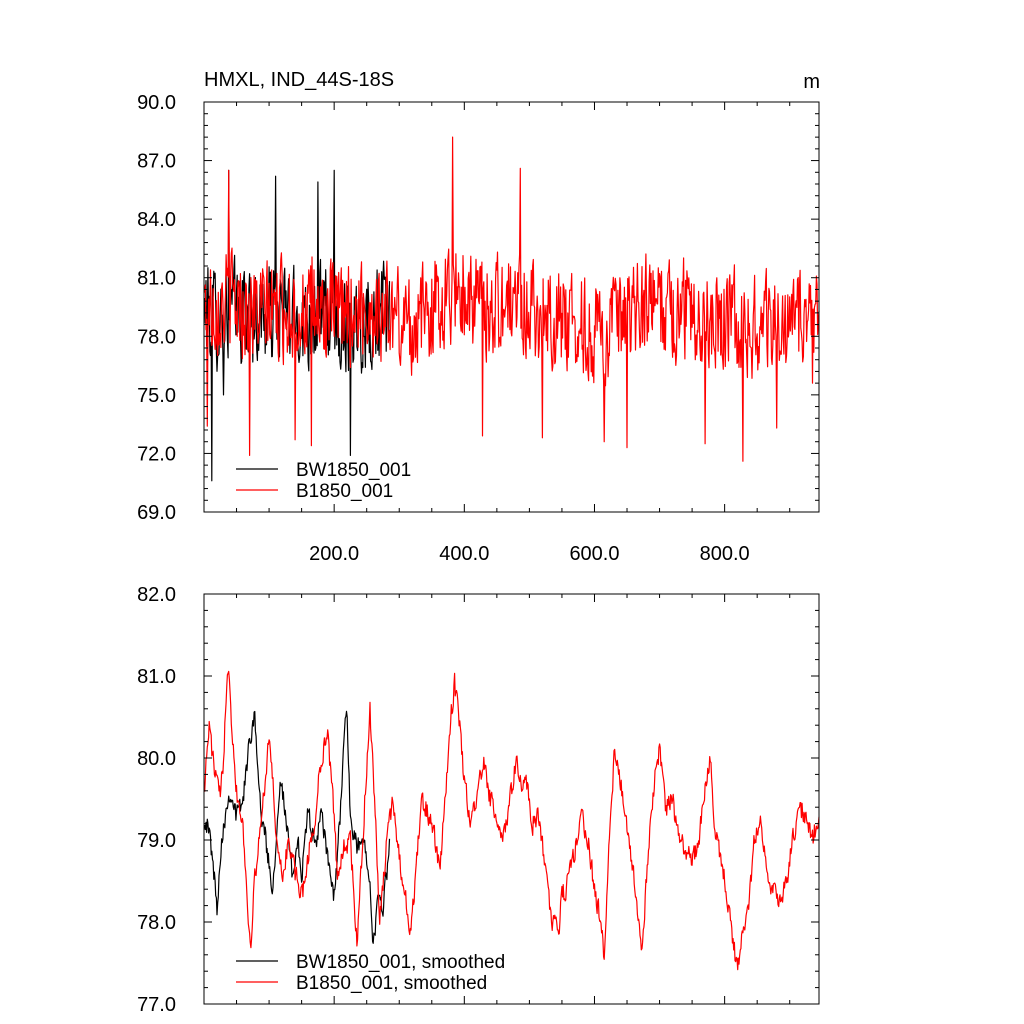 The width and height of the screenshot is (1024, 1024). Describe the element at coordinates (156, 1005) in the screenshot. I see `bottom-y-tick-label: 77.0` at that location.